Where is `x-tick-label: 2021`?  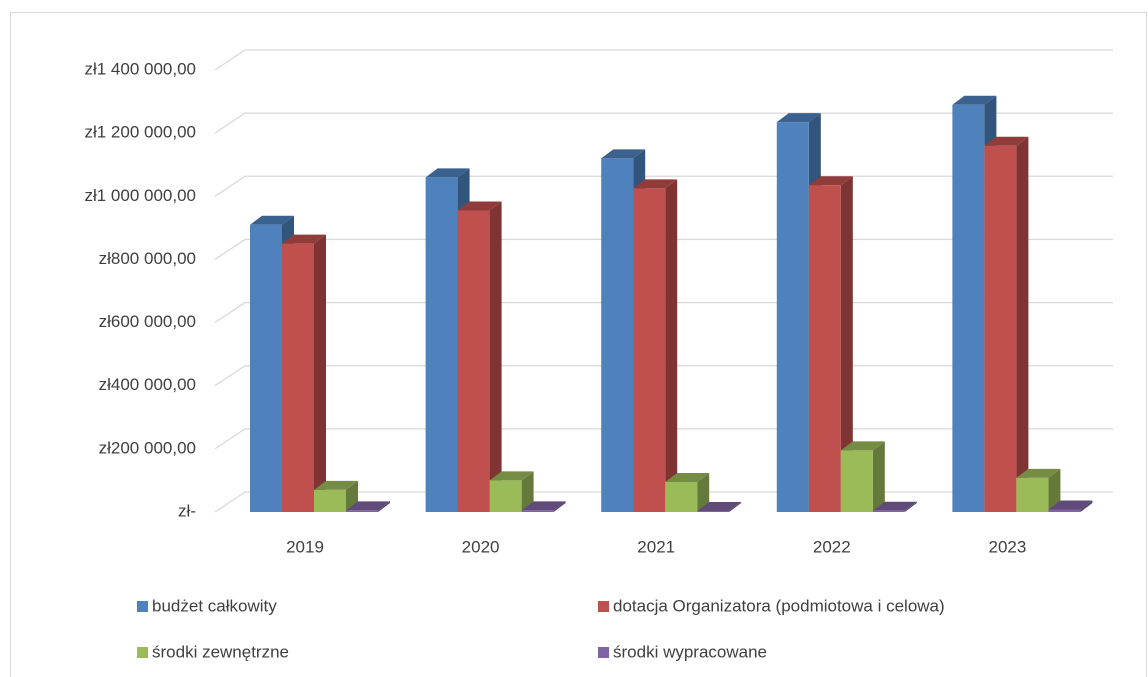 x-tick-label: 2021 is located at coordinates (656, 546).